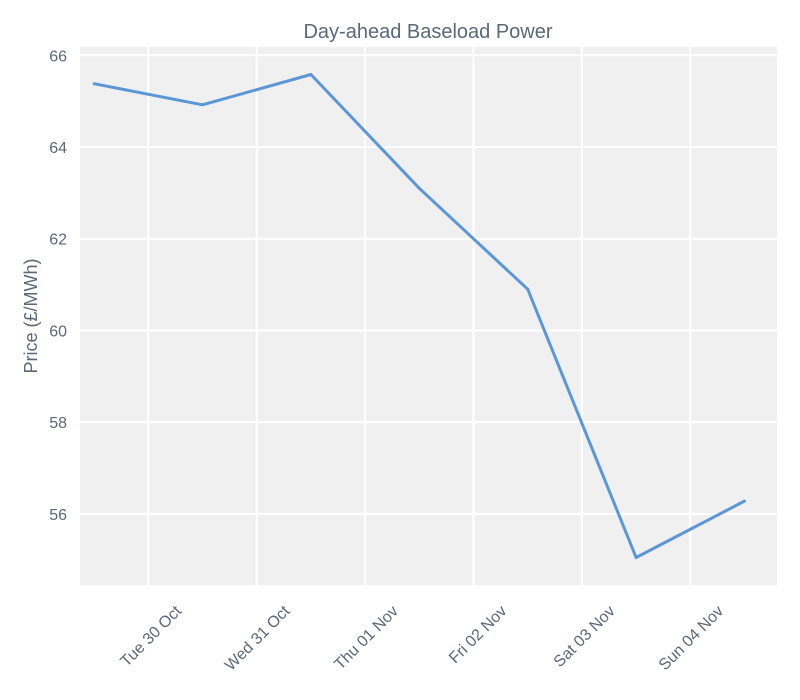  I want to click on chart-title: Day-ahead Baseload Power, so click(427, 32).